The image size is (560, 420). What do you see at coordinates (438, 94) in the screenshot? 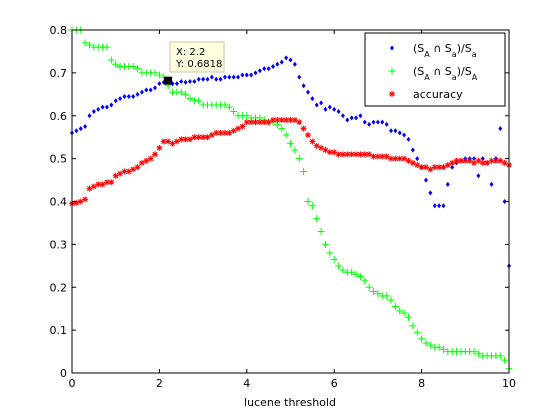
I see `legend-label: accuracy` at bounding box center [438, 94].